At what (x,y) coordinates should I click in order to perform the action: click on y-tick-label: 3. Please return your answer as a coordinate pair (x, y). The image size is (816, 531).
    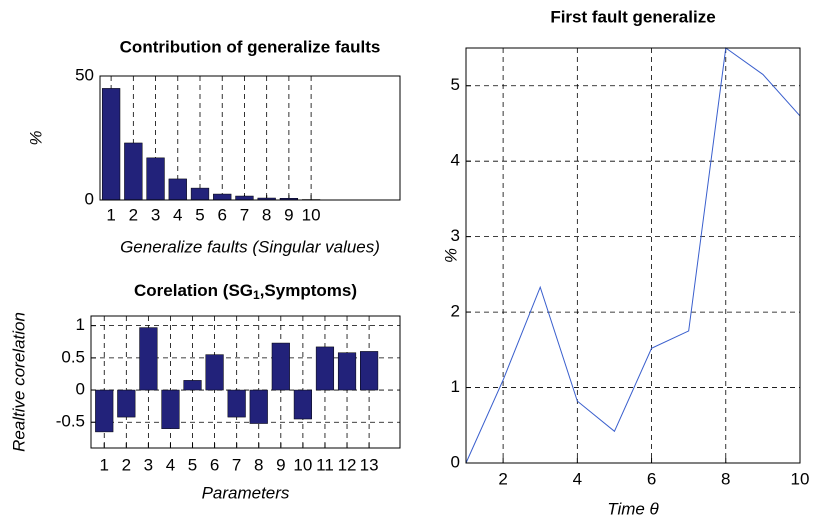
    Looking at the image, I should click on (455, 235).